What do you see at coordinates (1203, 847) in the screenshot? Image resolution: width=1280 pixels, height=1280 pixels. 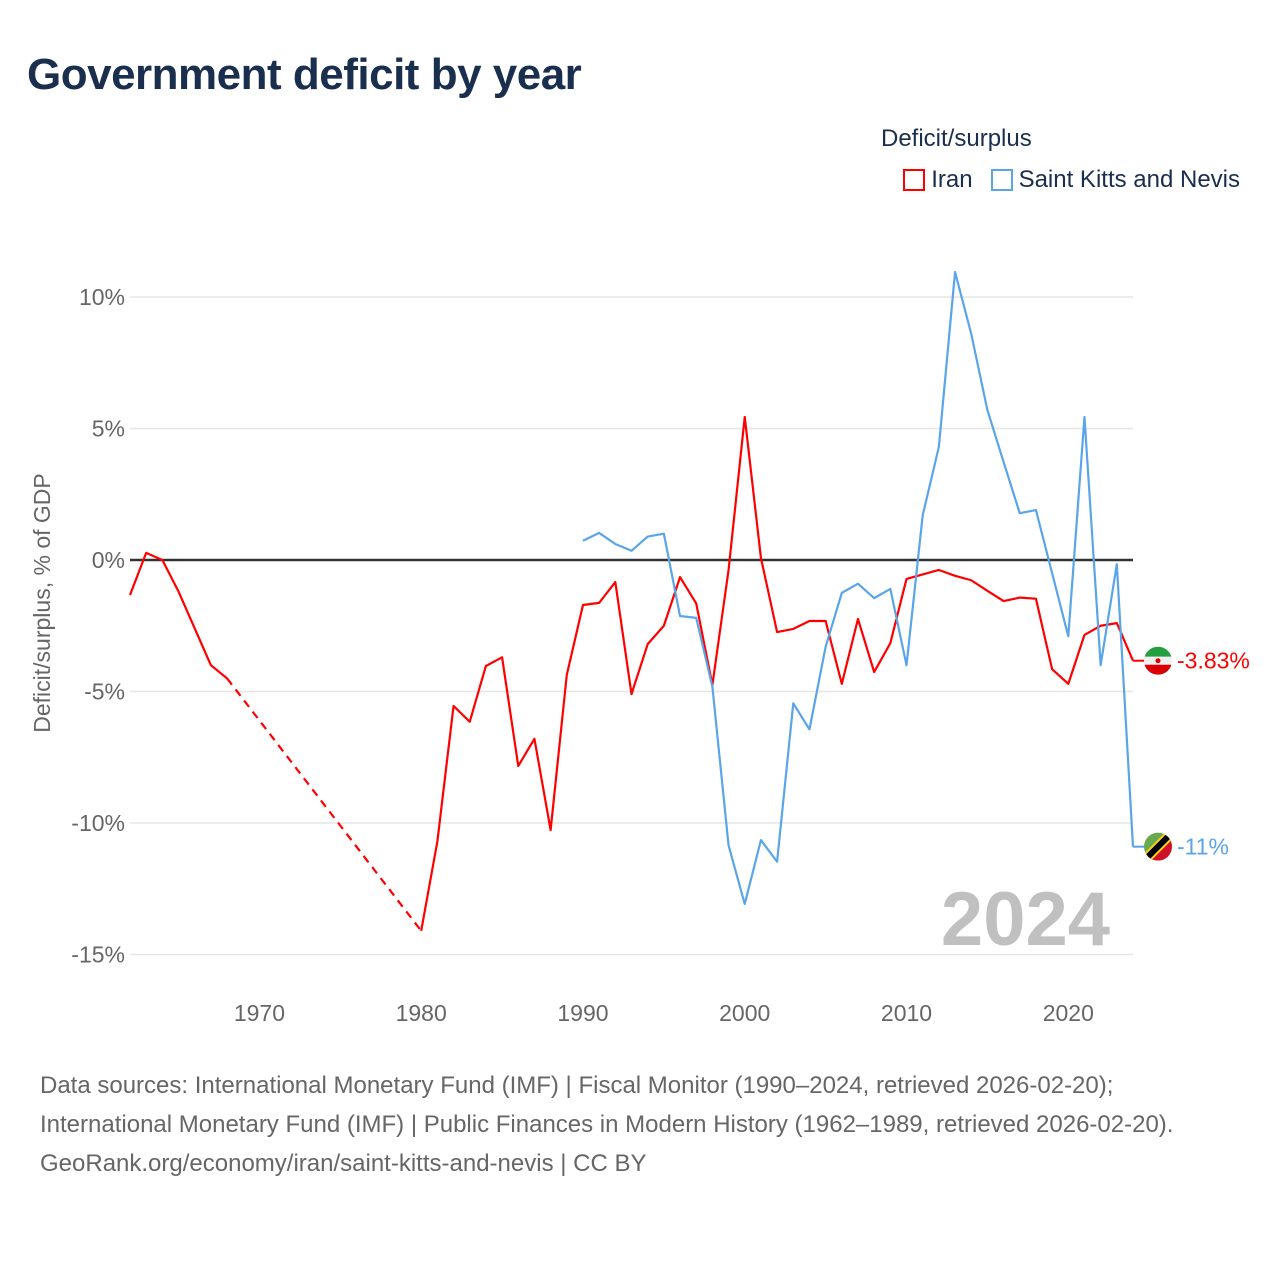 I see `end-value-label-skn: -11%` at bounding box center [1203, 847].